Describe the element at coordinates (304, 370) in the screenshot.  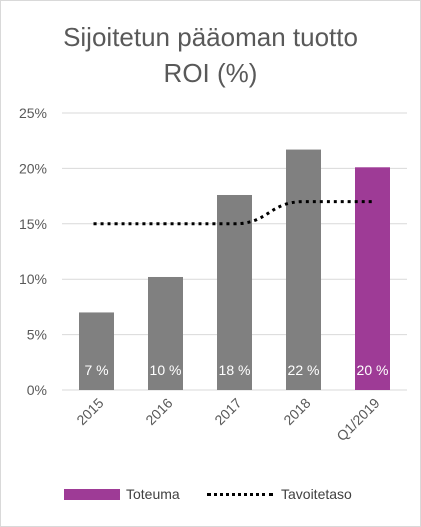
I see `data-label: 22 %` at that location.